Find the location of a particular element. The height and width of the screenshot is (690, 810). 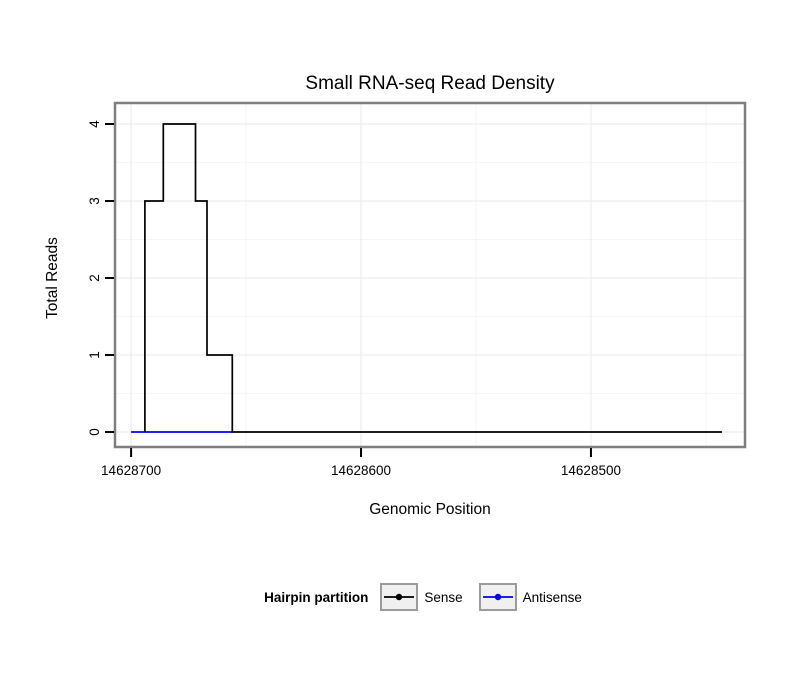

legend-entries: Sense Antisense is located at coordinates (489, 597).